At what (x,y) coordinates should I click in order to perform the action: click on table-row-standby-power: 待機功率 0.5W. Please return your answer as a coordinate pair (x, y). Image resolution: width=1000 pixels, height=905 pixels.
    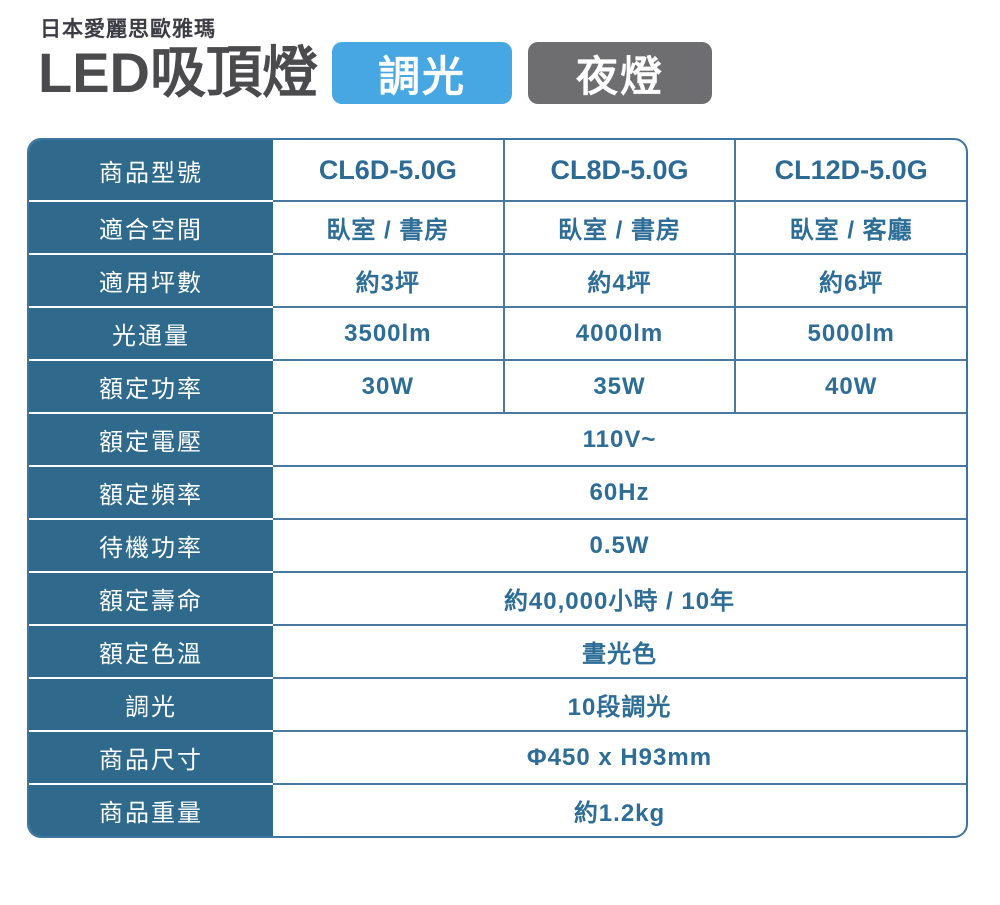
    Looking at the image, I should click on (497, 544).